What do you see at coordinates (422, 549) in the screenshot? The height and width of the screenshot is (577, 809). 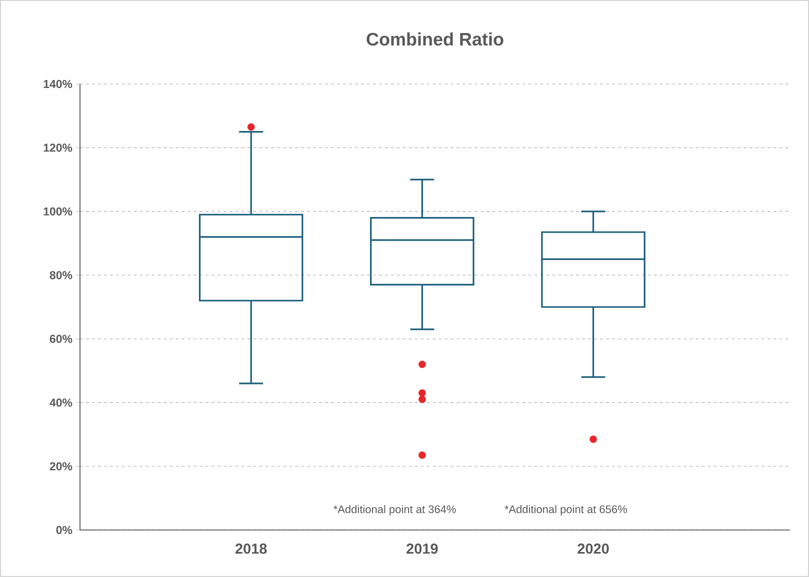 I see `x-tick-label: 2019` at bounding box center [422, 549].